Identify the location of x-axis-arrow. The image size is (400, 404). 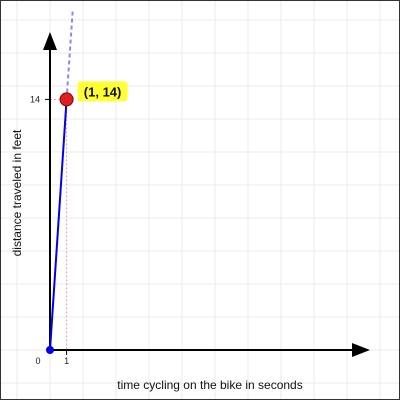
(361, 350).